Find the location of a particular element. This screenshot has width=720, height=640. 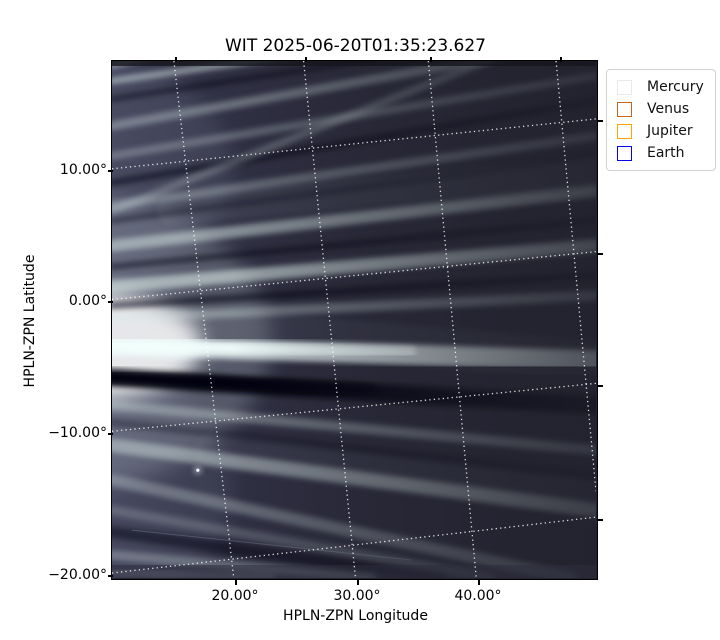

top-dark-strip is located at coordinates (354, 63).